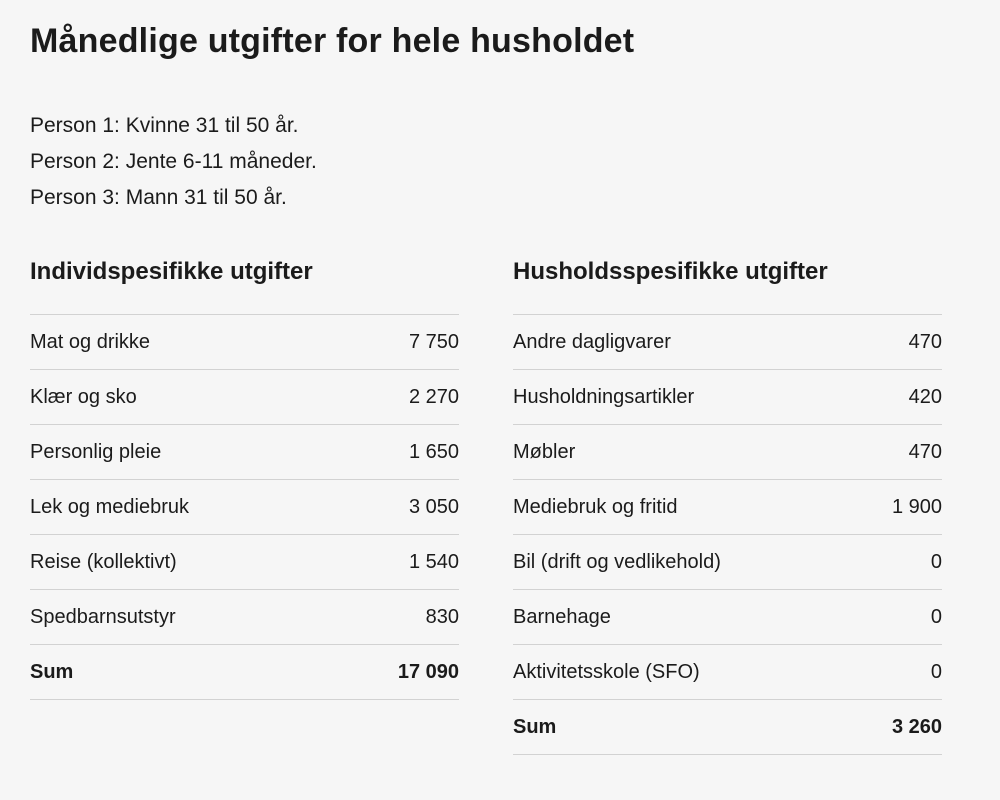 The image size is (1000, 800). Describe the element at coordinates (433, 561) in the screenshot. I see `row-value: 1 540` at that location.